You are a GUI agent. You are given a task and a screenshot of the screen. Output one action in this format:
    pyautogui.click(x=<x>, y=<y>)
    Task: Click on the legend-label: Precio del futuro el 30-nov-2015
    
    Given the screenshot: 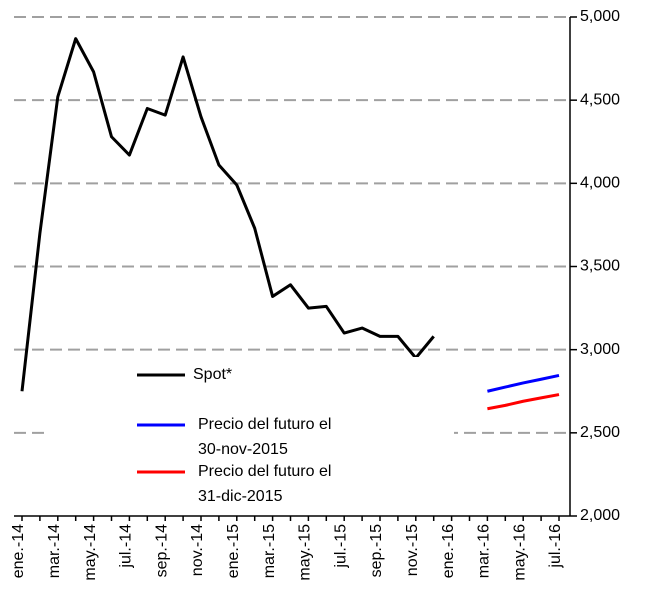 What is the action you would take?
    pyautogui.click(x=264, y=437)
    